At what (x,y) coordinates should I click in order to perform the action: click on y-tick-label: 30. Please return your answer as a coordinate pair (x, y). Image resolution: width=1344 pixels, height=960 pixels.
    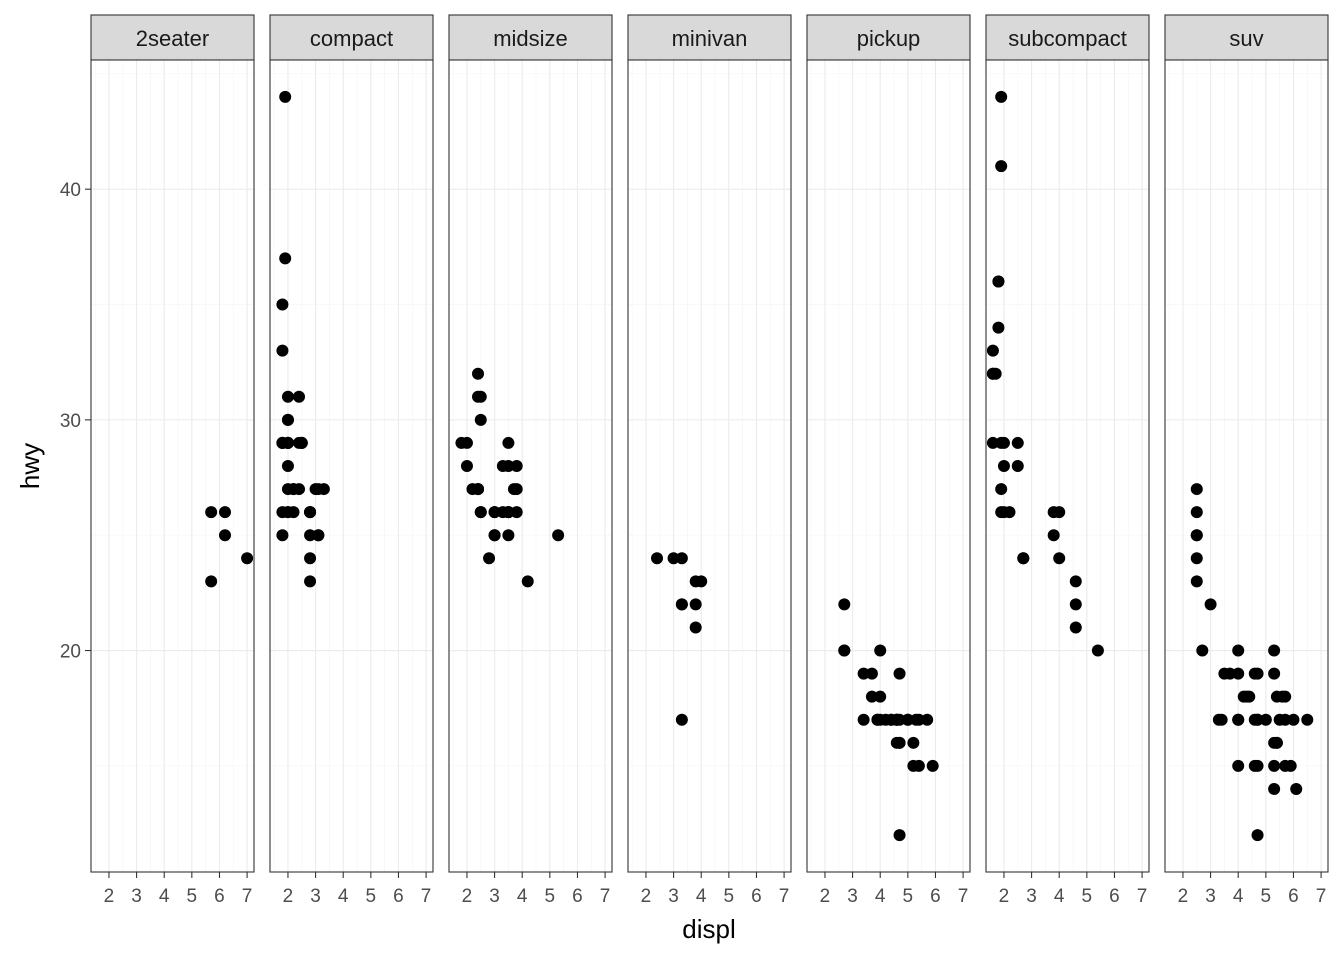
    Looking at the image, I should click on (70, 421).